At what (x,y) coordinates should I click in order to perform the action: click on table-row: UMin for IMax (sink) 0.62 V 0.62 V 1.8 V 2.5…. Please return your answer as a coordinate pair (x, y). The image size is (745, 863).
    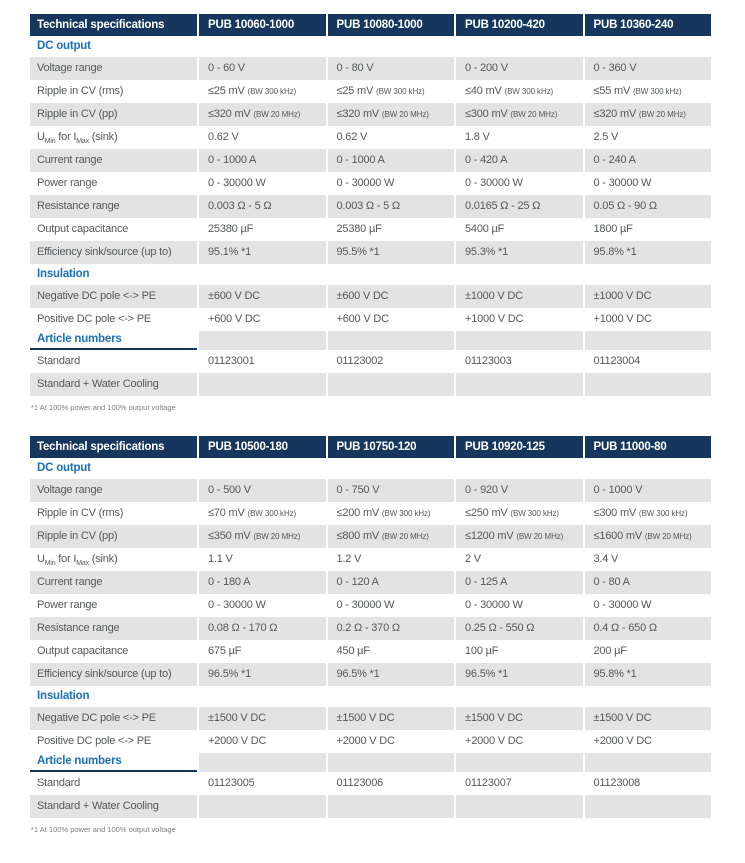
    Looking at the image, I should click on (370, 137).